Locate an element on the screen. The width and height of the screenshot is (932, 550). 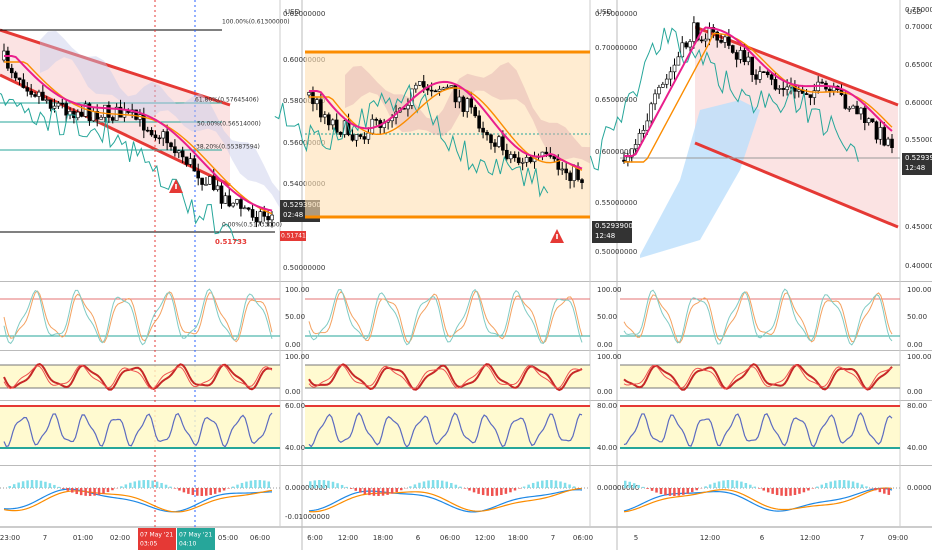
time-tag: 04:10 is located at coordinates (187, 544).